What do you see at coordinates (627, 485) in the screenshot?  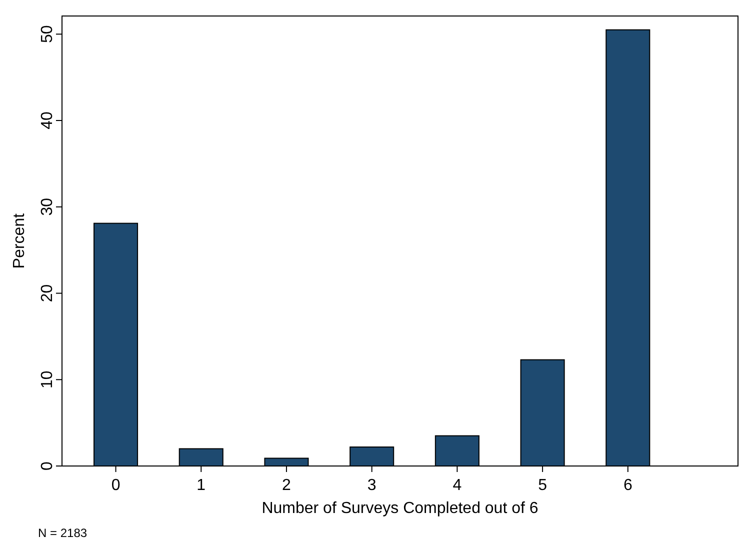 I see `x-tick-label: 6` at bounding box center [627, 485].